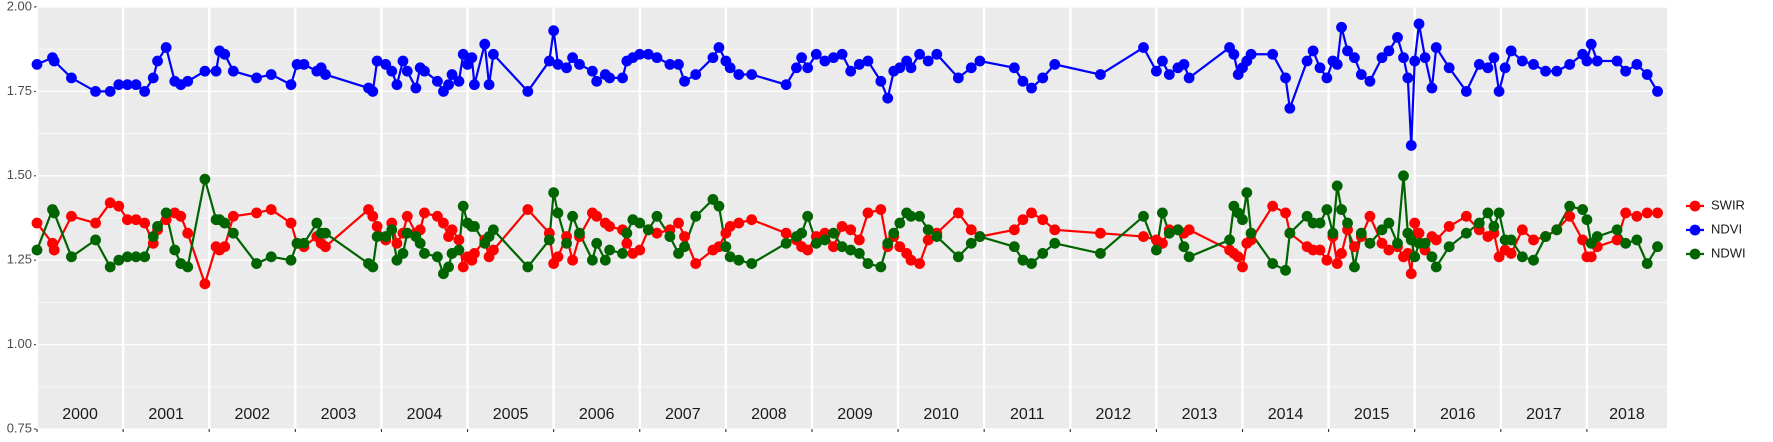  Describe the element at coordinates (425, 414) in the screenshot. I see `year-label: 2004` at that location.